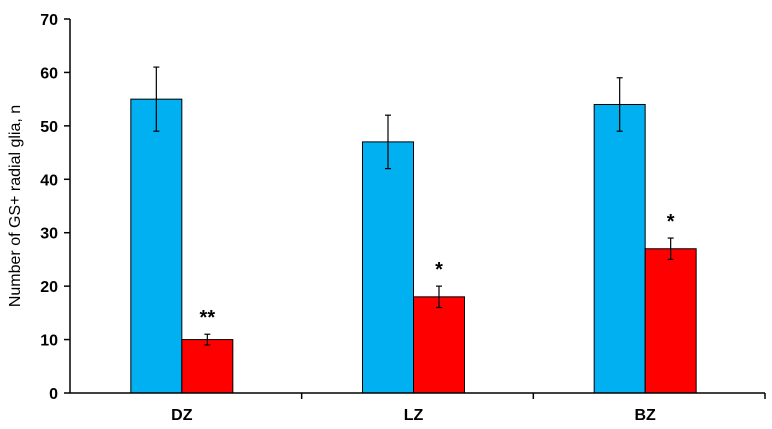  I want to click on y-tick-label: 40, so click(49, 180).